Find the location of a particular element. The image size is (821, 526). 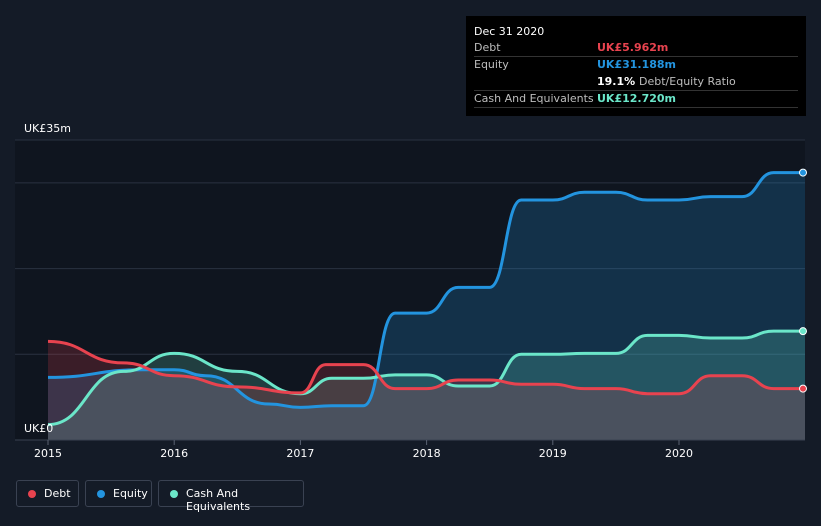

x-tick-label: 2018 is located at coordinates (426, 453).